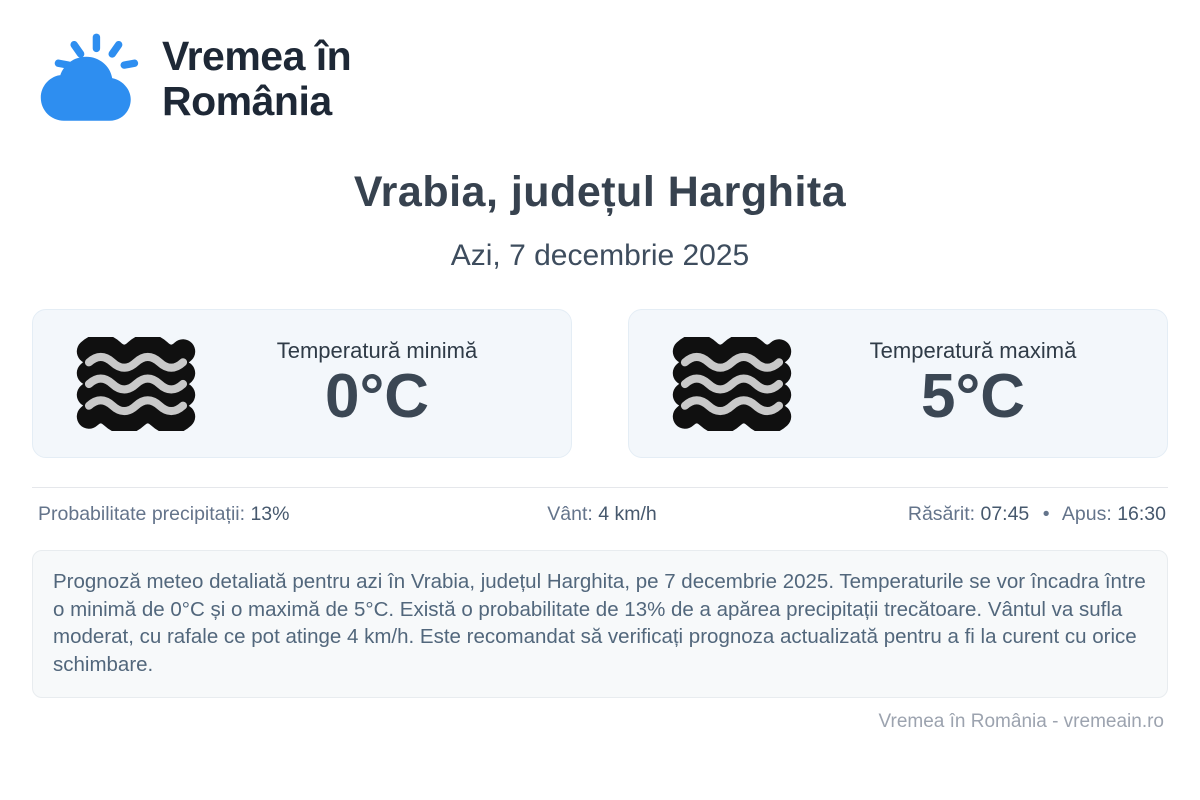 The image size is (1200, 800). Describe the element at coordinates (1005, 514) in the screenshot. I see `sunrise-value: 07:45` at that location.